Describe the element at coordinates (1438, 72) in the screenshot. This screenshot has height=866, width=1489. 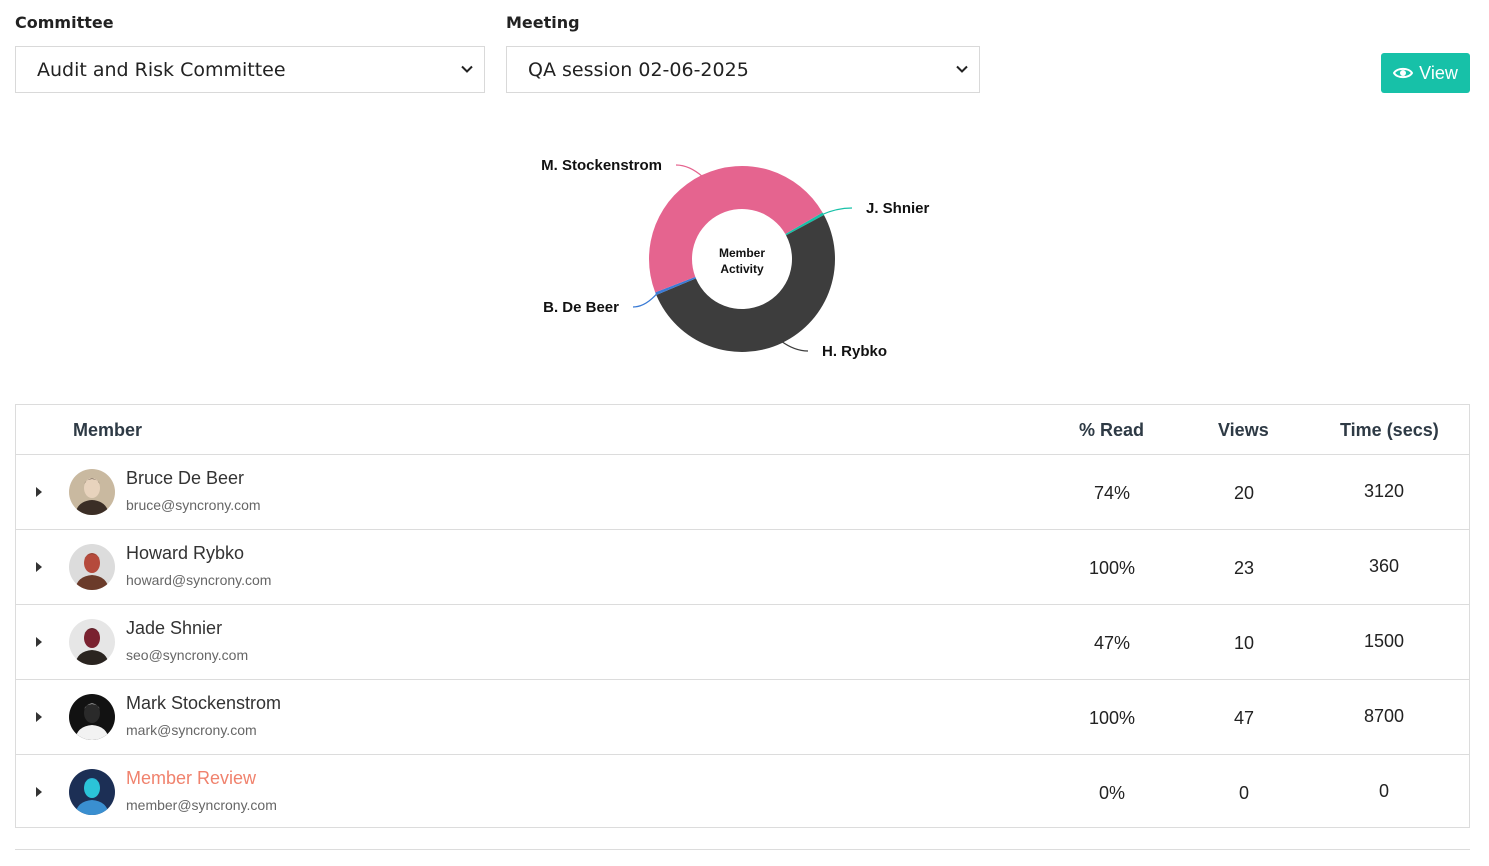
I see `view-button-label: View` at that location.